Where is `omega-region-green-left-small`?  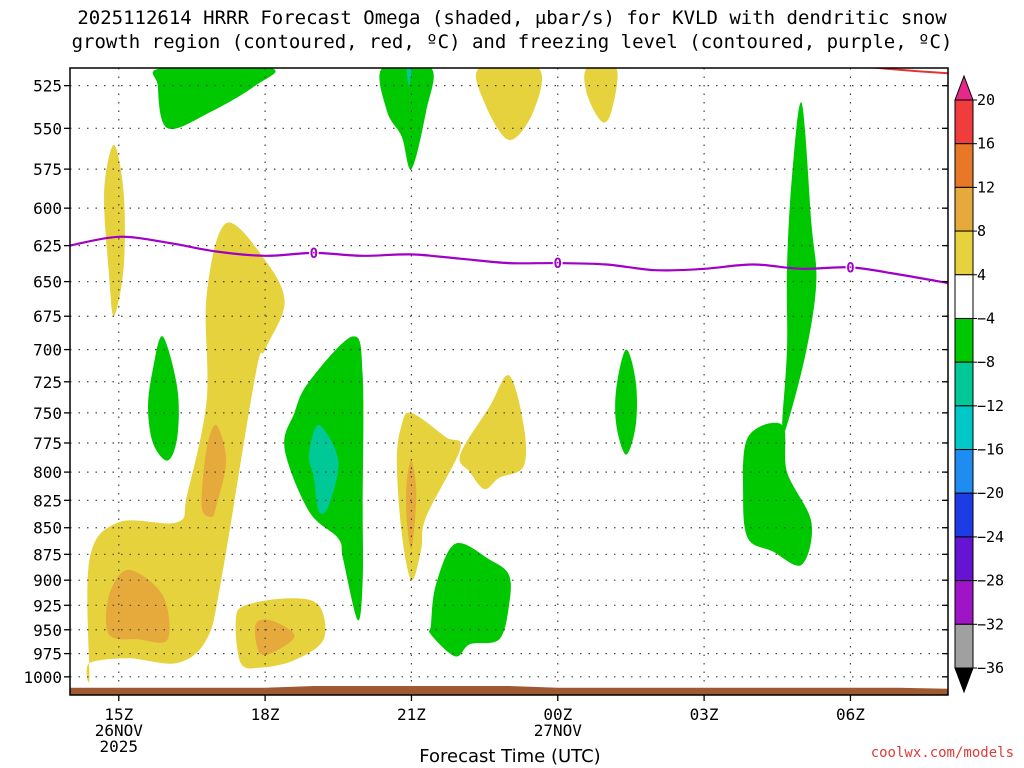 omega-region-green-left-small is located at coordinates (163, 398).